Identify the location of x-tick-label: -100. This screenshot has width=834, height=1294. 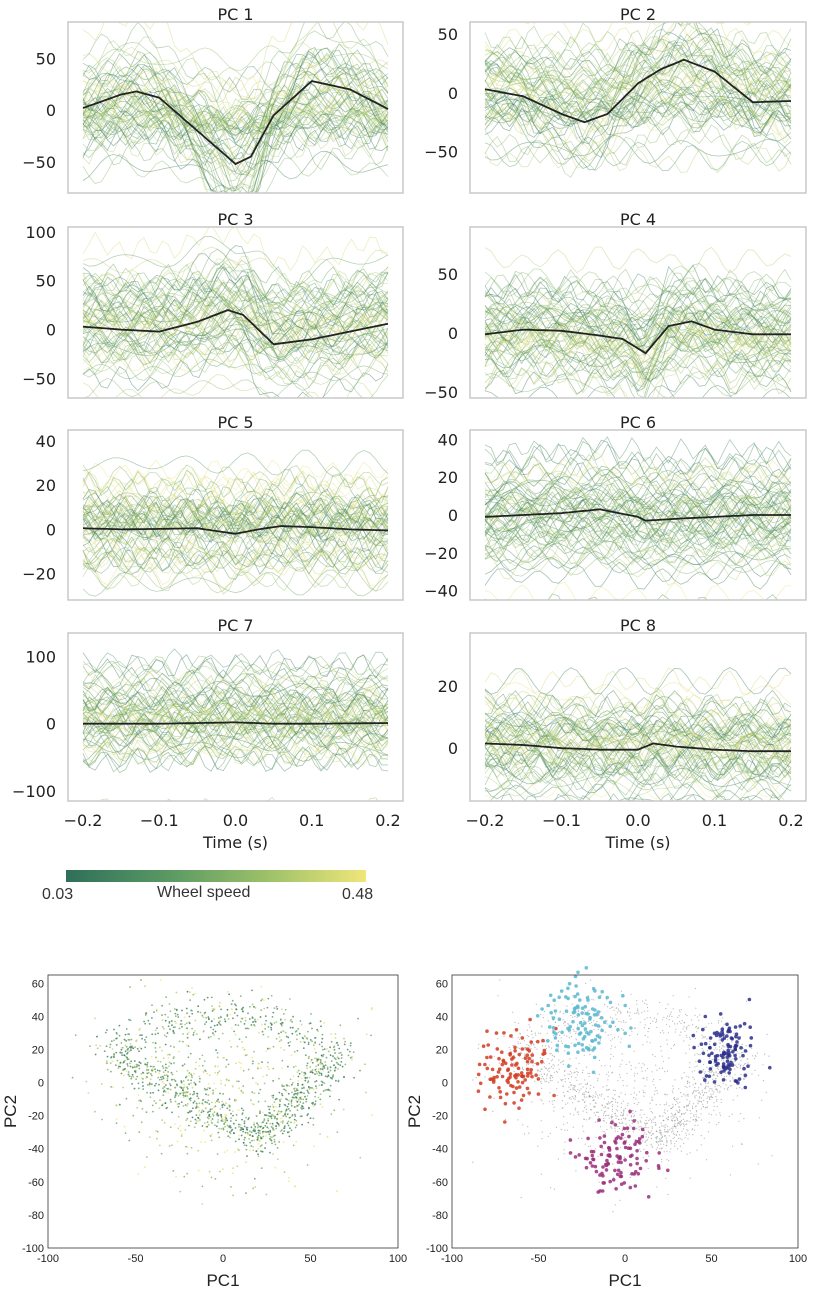
(452, 1259).